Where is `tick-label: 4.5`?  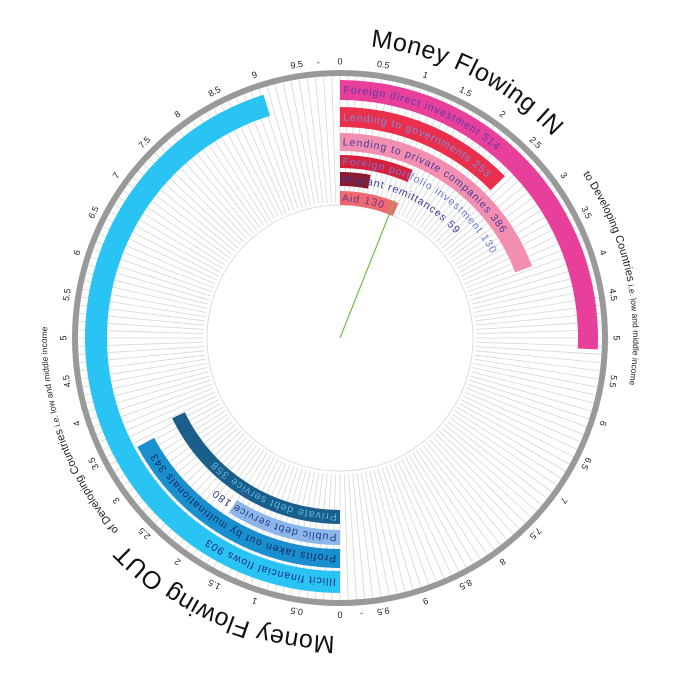
tick-label: 4.5 is located at coordinates (67, 381).